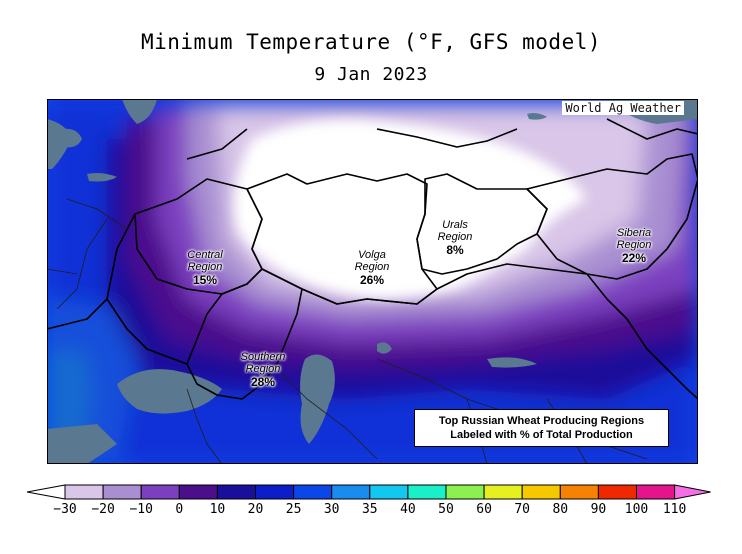 The image size is (742, 554). What do you see at coordinates (205, 255) in the screenshot?
I see `region-name-line1: Central` at bounding box center [205, 255].